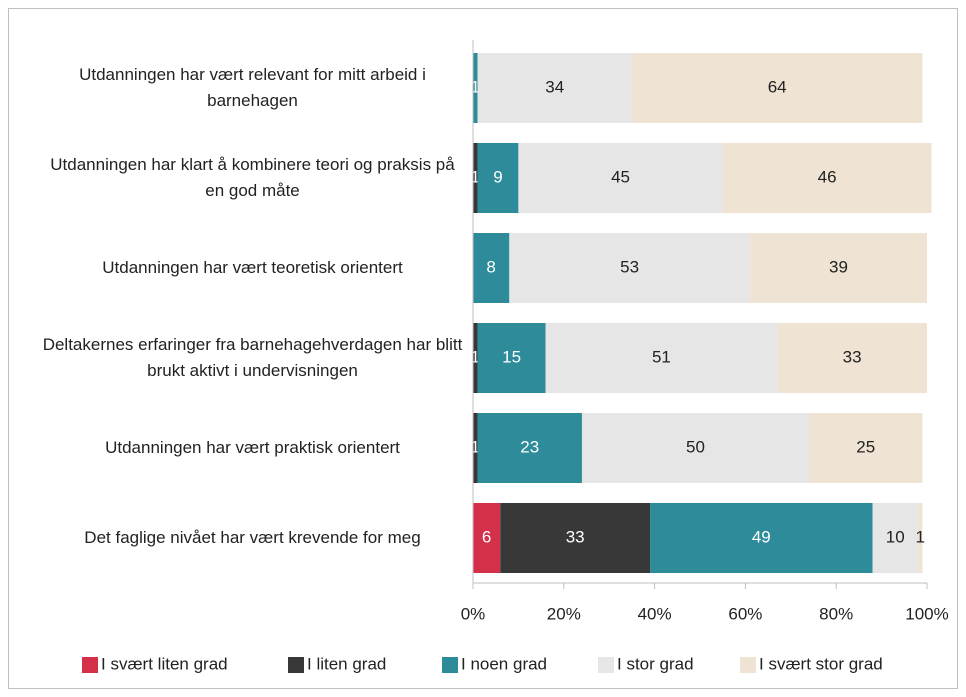 This screenshot has width=966, height=697. Describe the element at coordinates (473, 613) in the screenshot. I see `x-tick-label: 0%` at that location.